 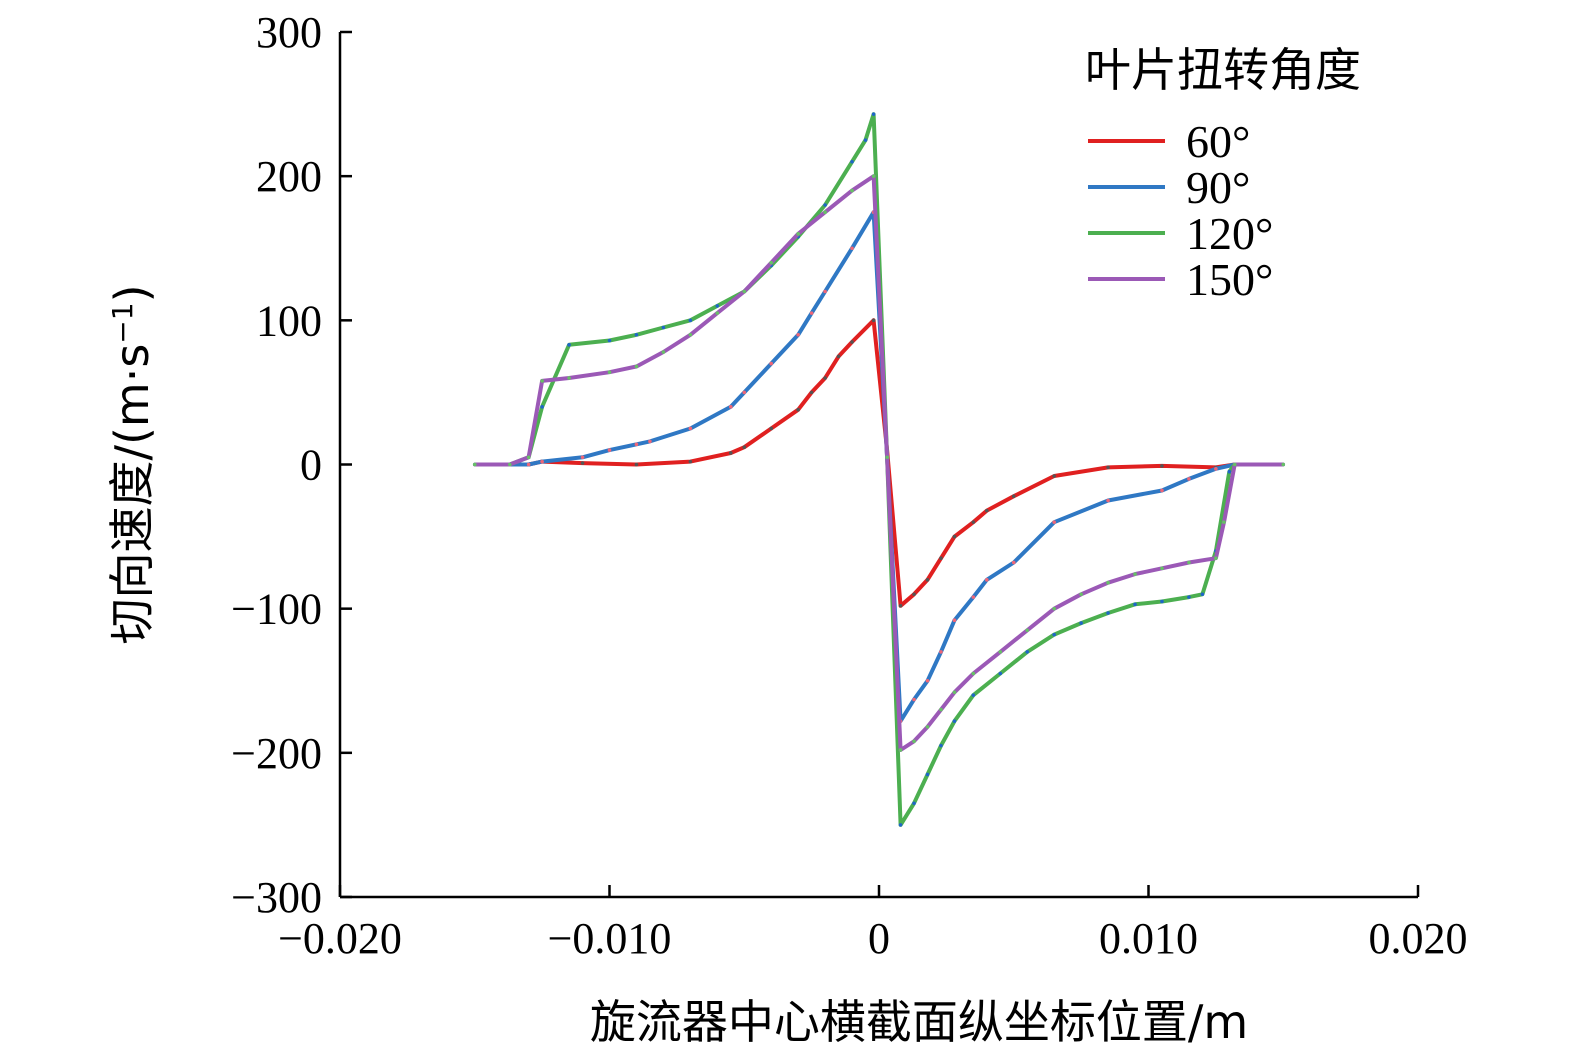 What do you see at coordinates (1218, 141) in the screenshot?
I see `legend-label: 60°` at bounding box center [1218, 141].